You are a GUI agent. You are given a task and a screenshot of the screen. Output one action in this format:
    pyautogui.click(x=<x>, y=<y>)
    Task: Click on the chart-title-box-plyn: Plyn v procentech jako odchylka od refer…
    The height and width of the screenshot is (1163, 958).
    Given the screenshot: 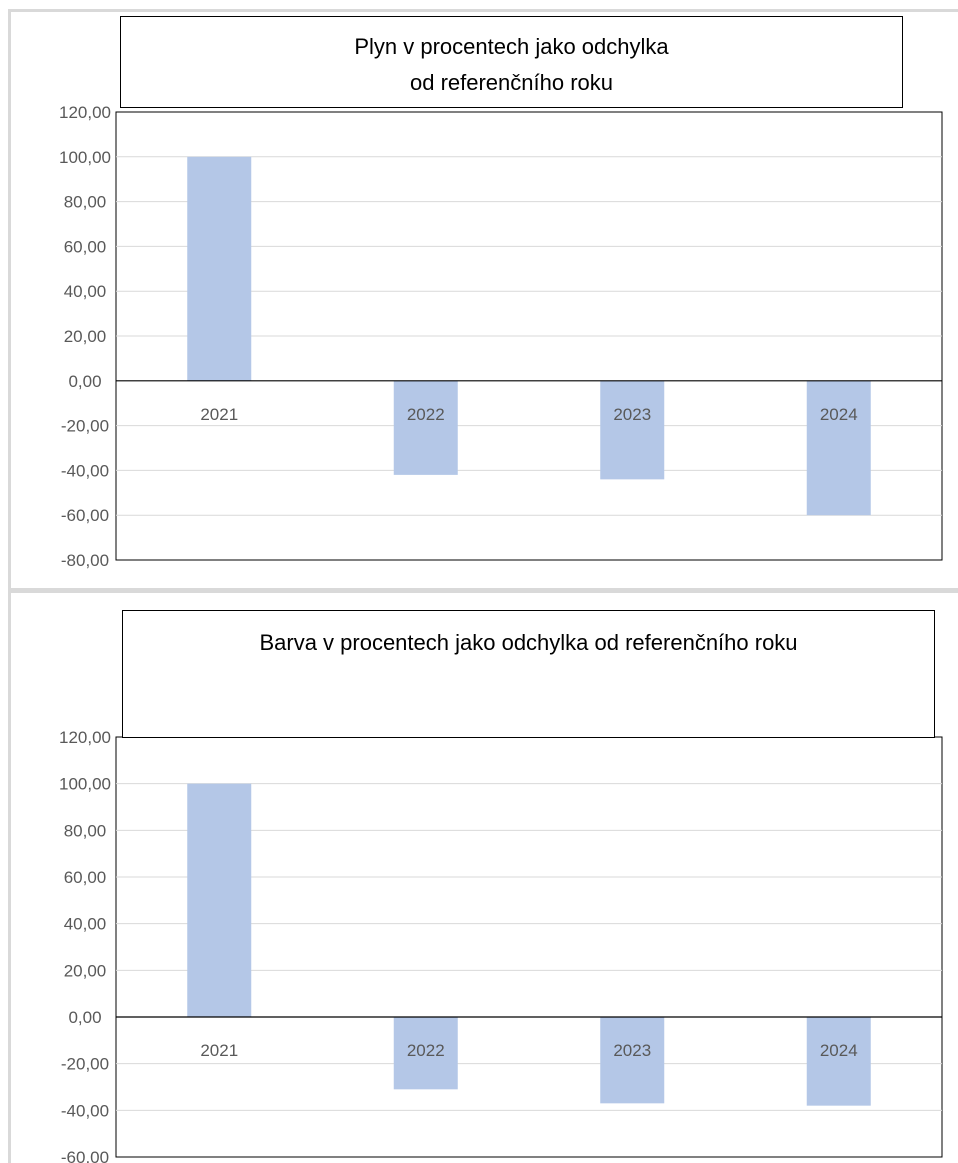 What is the action you would take?
    pyautogui.click(x=511, y=62)
    